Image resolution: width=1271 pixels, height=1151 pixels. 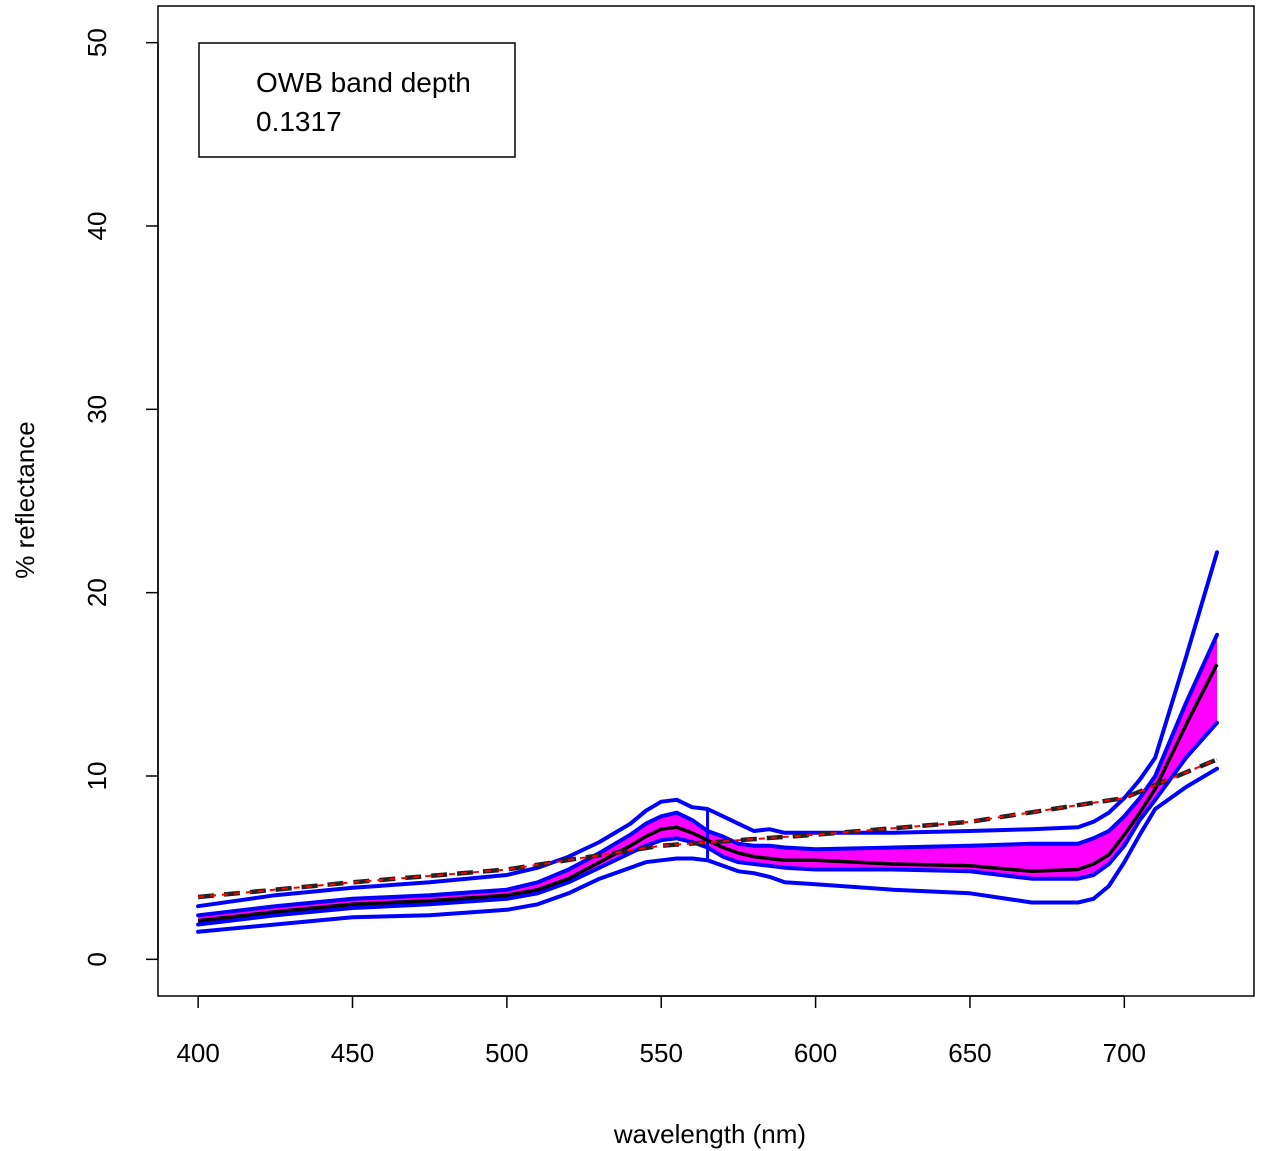 What do you see at coordinates (969, 1053) in the screenshot?
I see `x-tick-label: 650` at bounding box center [969, 1053].